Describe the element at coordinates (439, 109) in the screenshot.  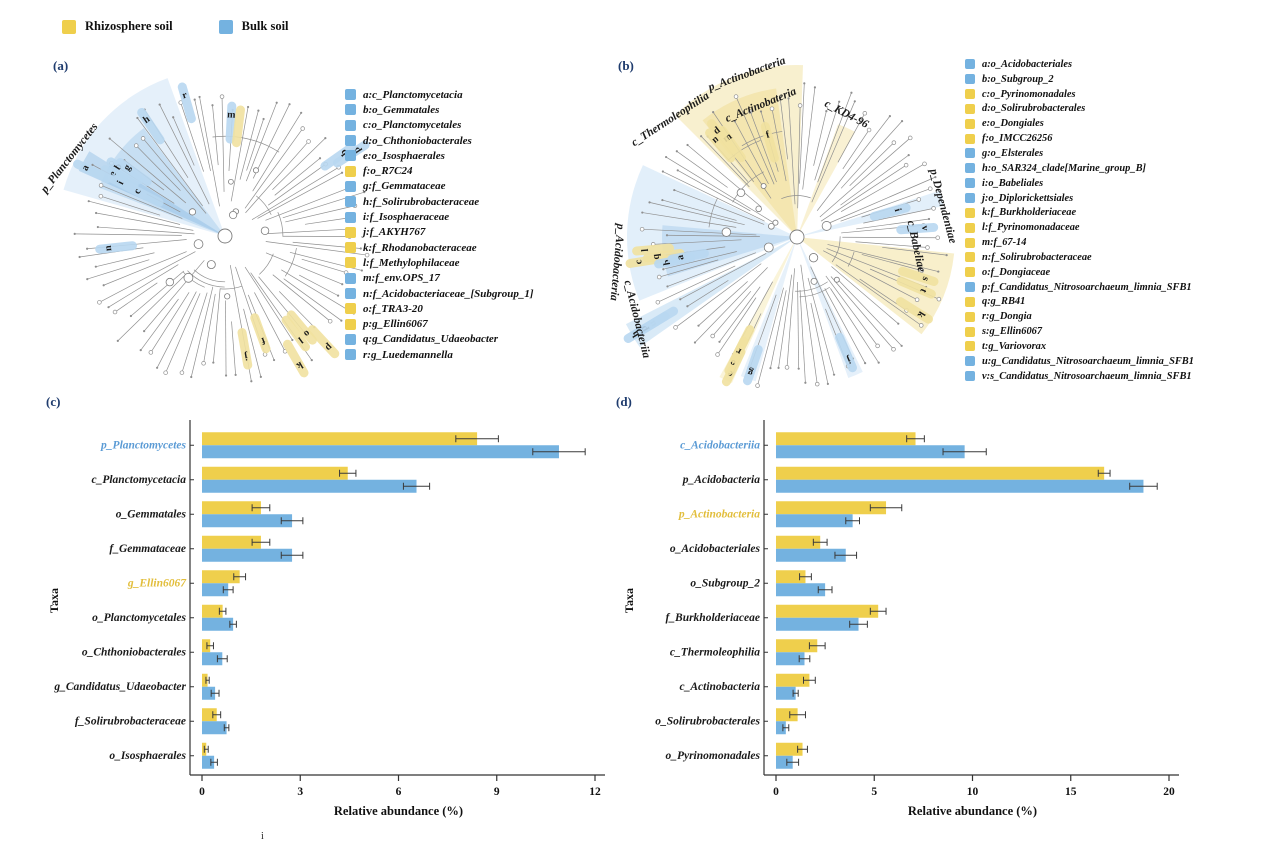
I see `legend-row: b:o_Gemmatales` at that location.